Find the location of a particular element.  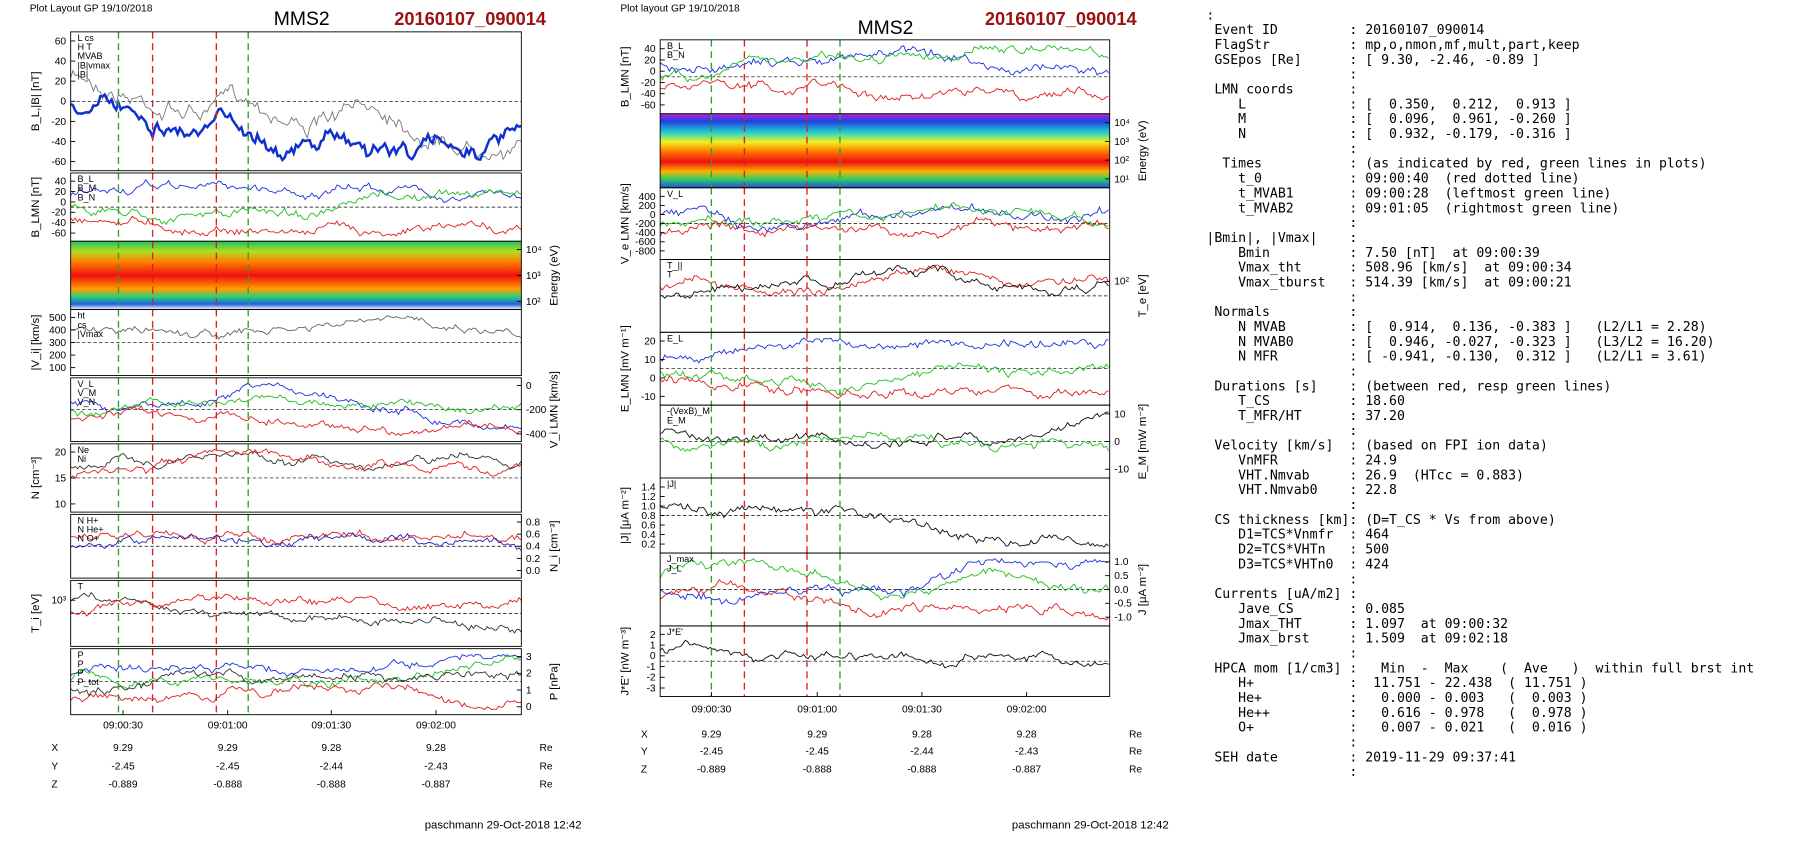

info-line: VHT.Nmvab : 26.9 (HTcc = 0.883) is located at coordinates (1365, 475).